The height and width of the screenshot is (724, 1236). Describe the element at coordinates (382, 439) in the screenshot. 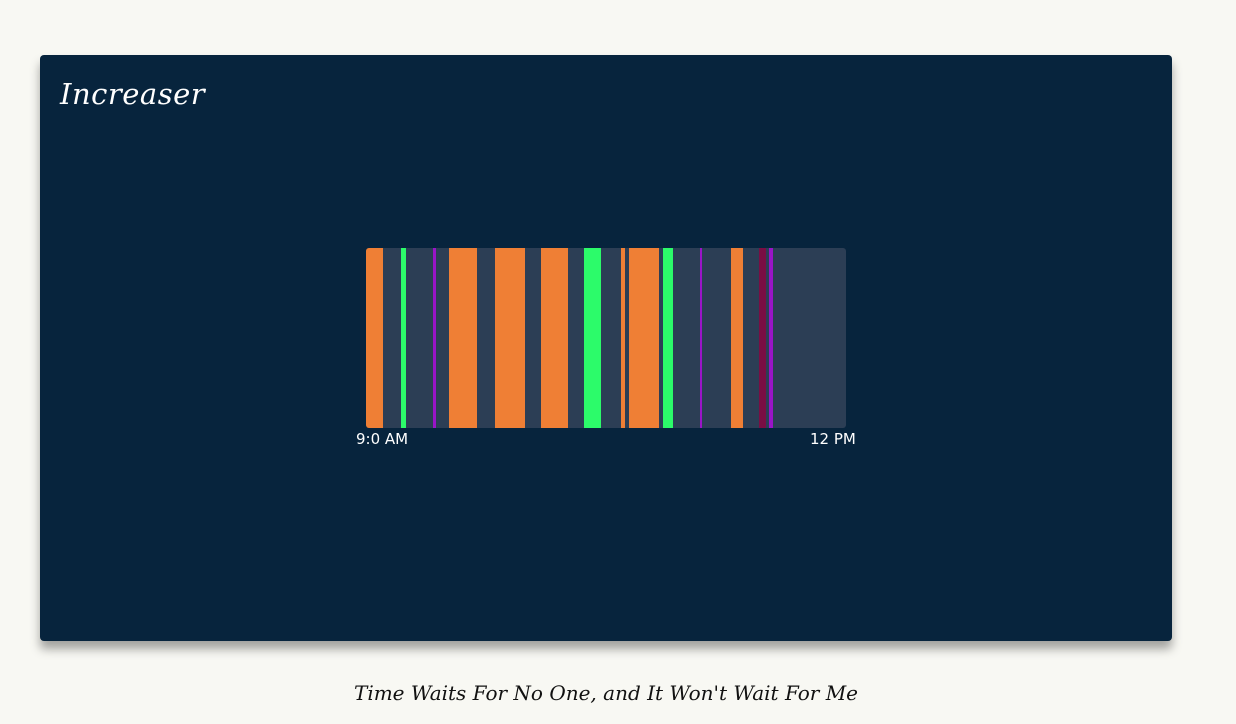

I see `timeline-start-label: 9:0 AM` at that location.